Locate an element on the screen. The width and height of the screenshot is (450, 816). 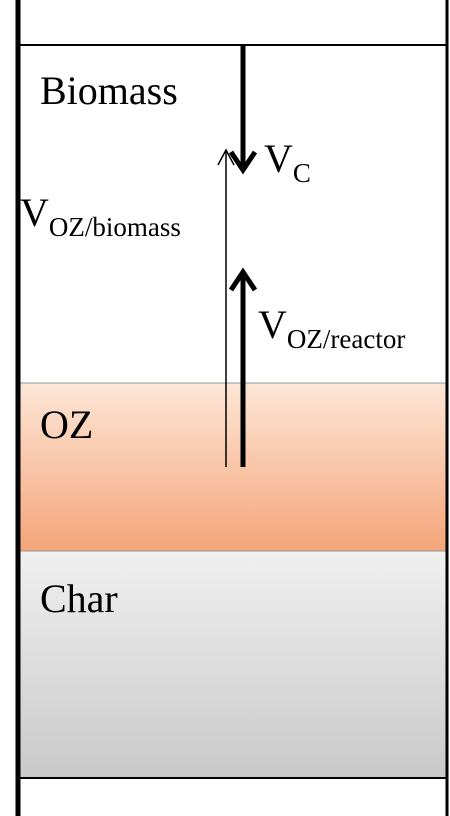
subscript: OZ/reactor is located at coordinates (346, 339).